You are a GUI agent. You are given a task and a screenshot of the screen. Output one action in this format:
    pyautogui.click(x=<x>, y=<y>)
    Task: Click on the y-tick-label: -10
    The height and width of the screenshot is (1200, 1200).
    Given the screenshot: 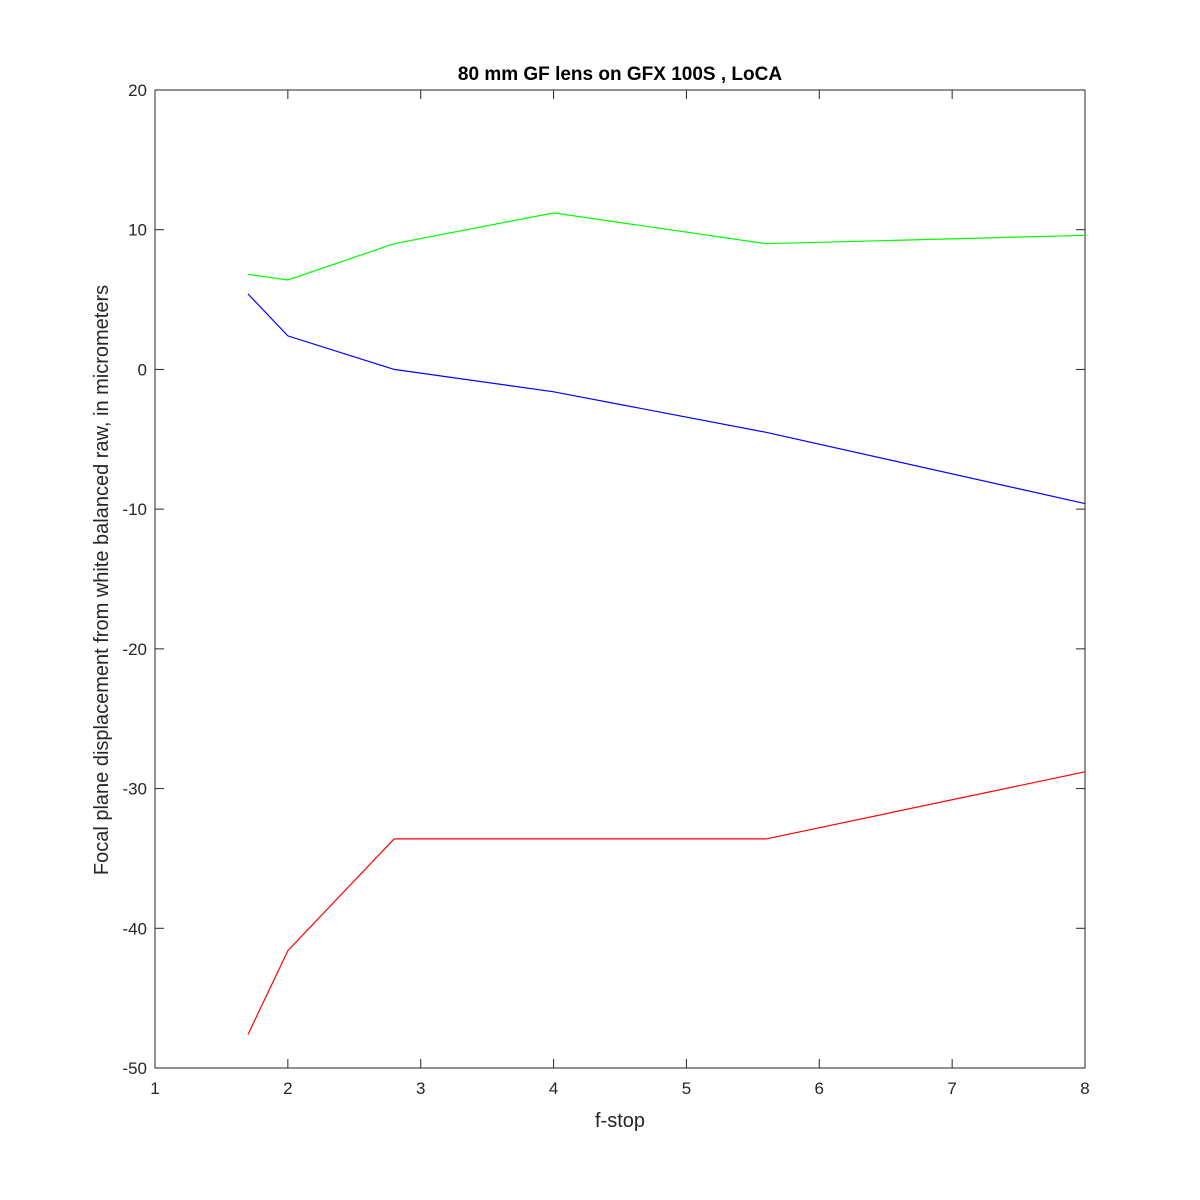 What is the action you would take?
    pyautogui.click(x=134, y=509)
    